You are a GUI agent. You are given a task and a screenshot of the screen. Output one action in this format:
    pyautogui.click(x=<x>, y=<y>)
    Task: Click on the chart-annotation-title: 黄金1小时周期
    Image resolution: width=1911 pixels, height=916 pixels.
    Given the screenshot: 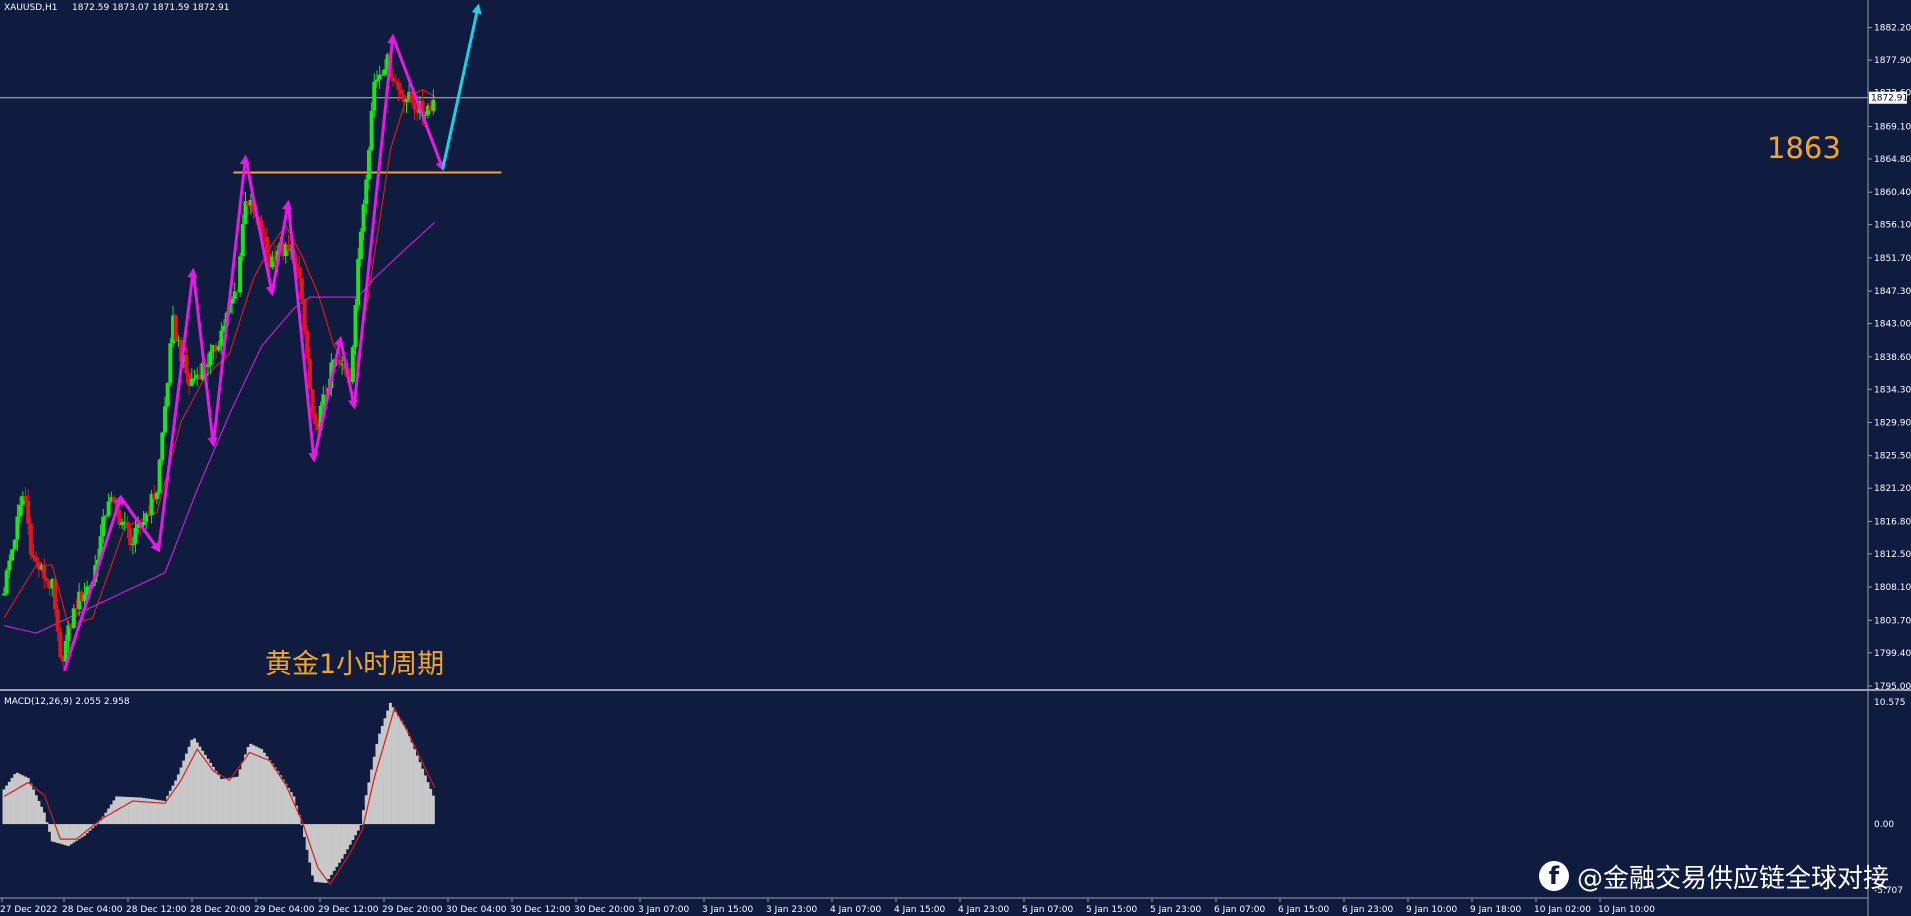 What is the action you would take?
    pyautogui.click(x=354, y=664)
    